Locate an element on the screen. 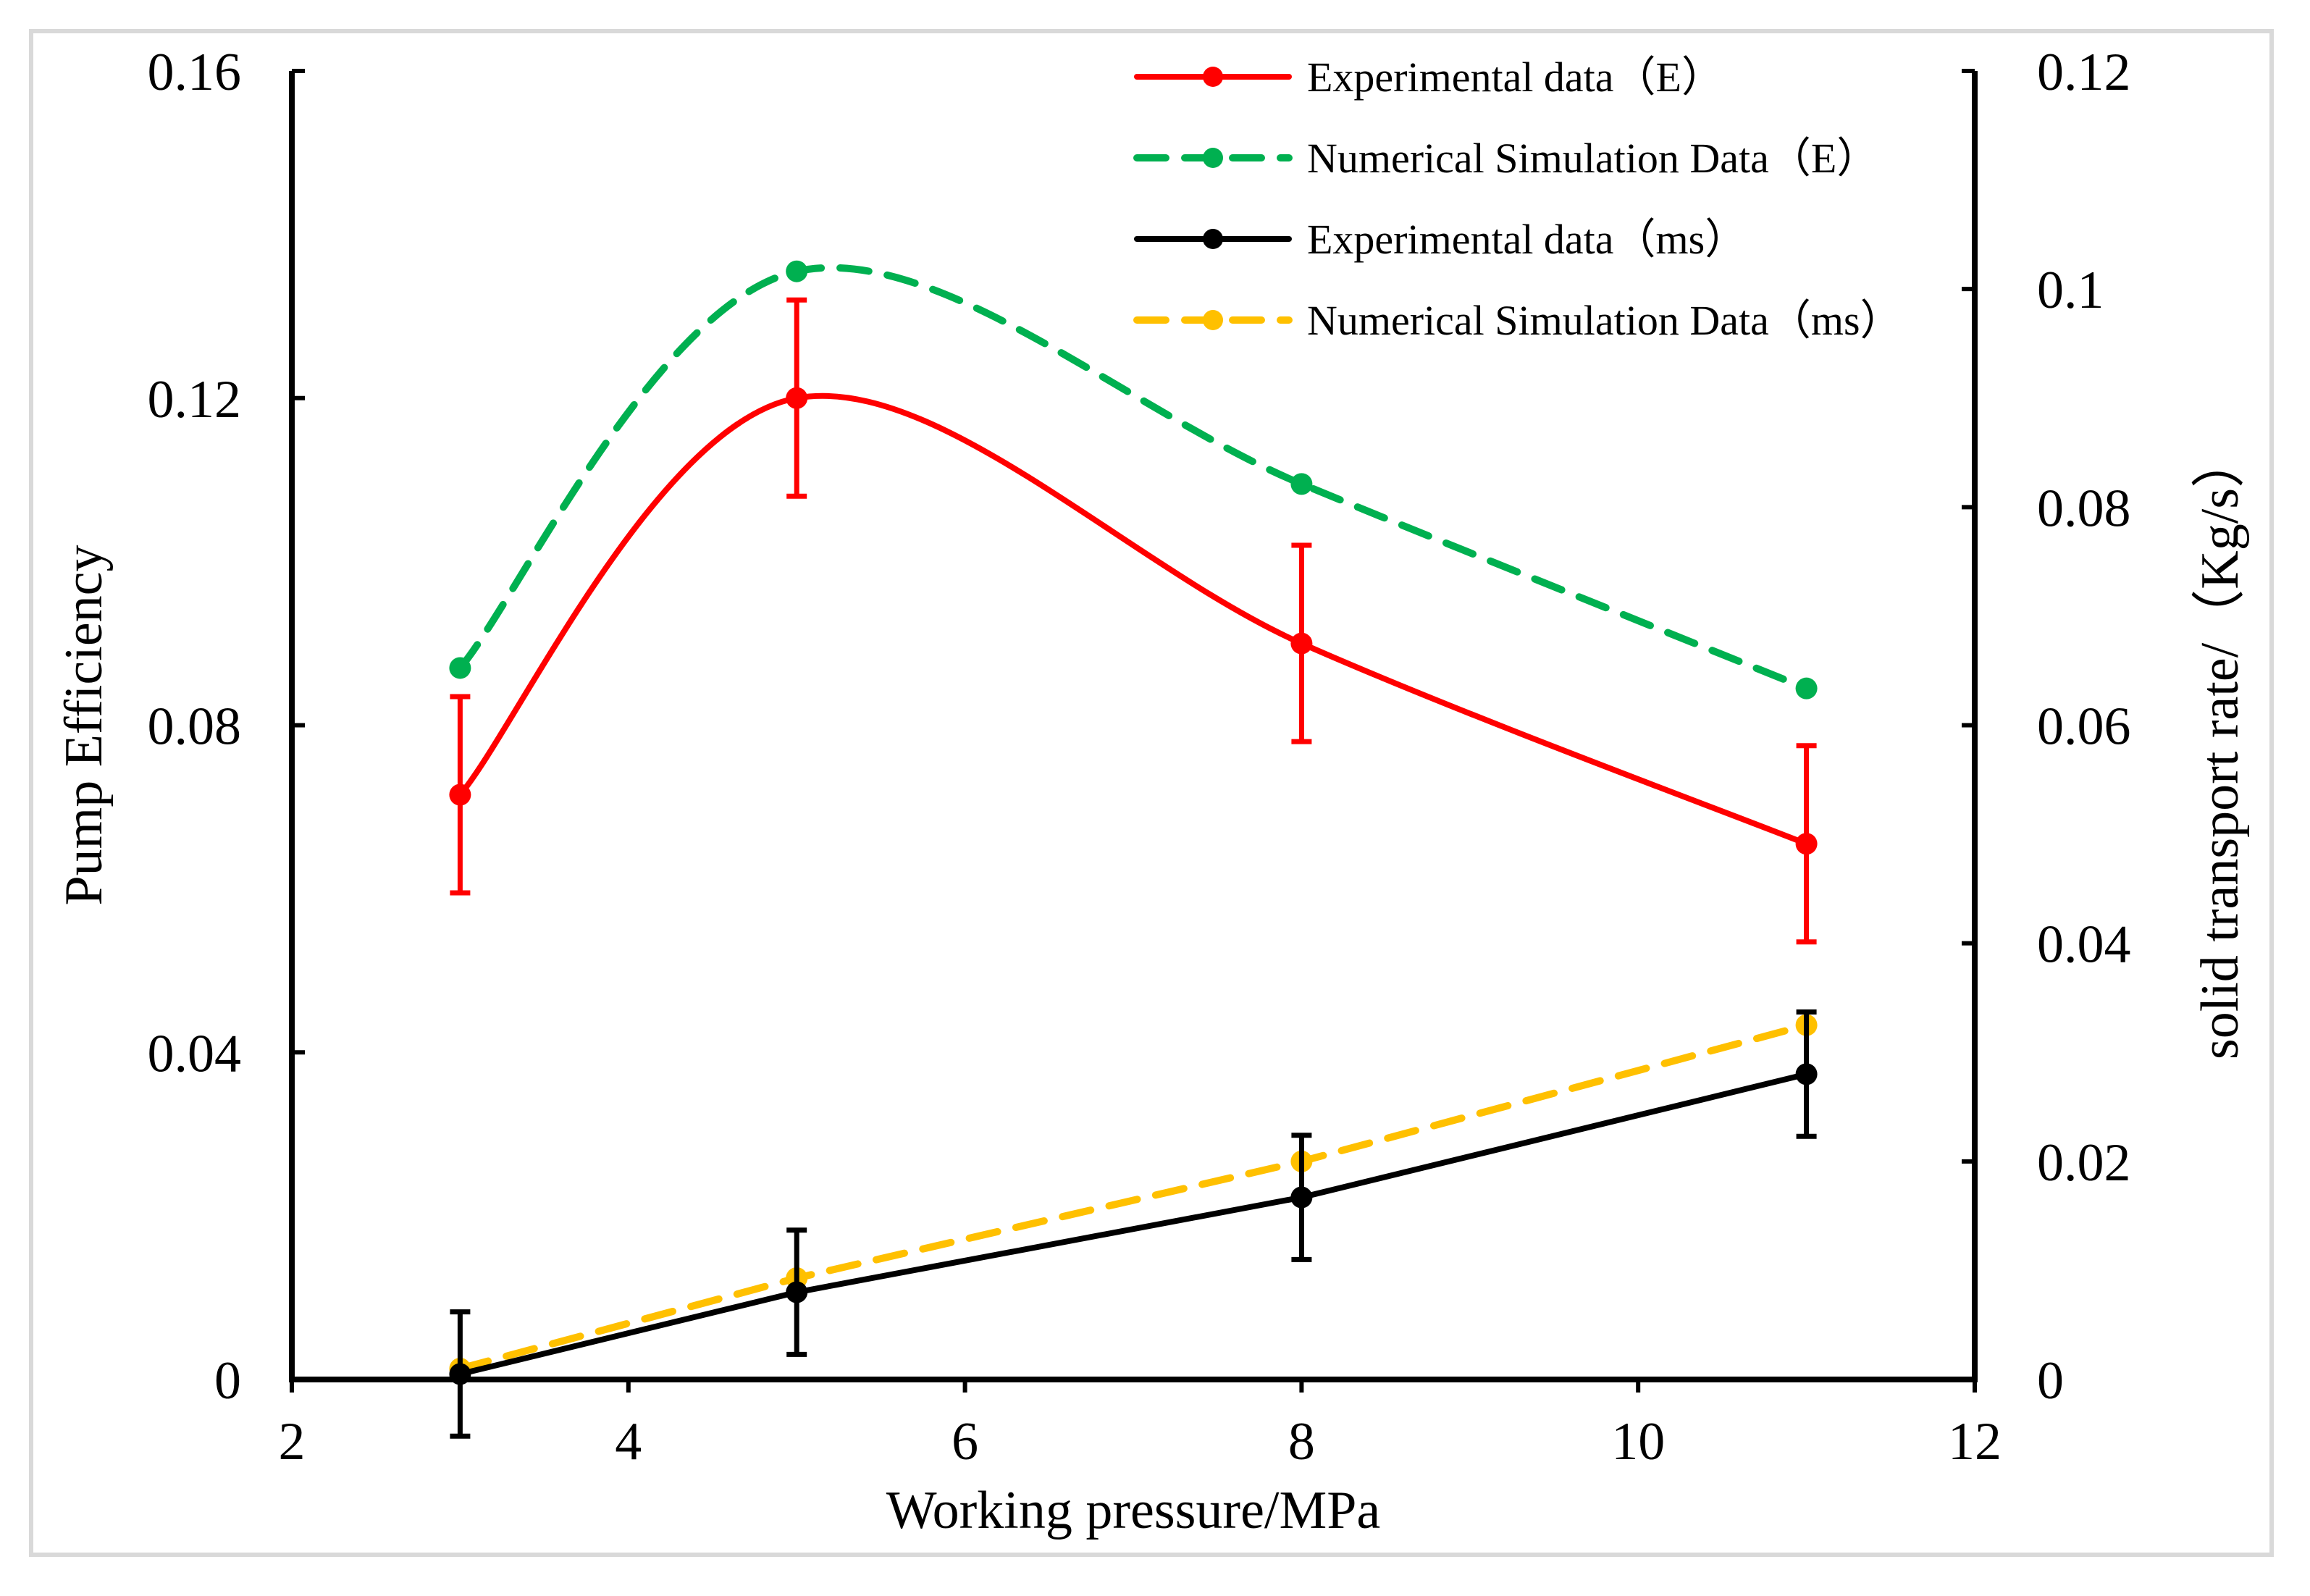  x-tick-label: 8 is located at coordinates (1301, 1441).